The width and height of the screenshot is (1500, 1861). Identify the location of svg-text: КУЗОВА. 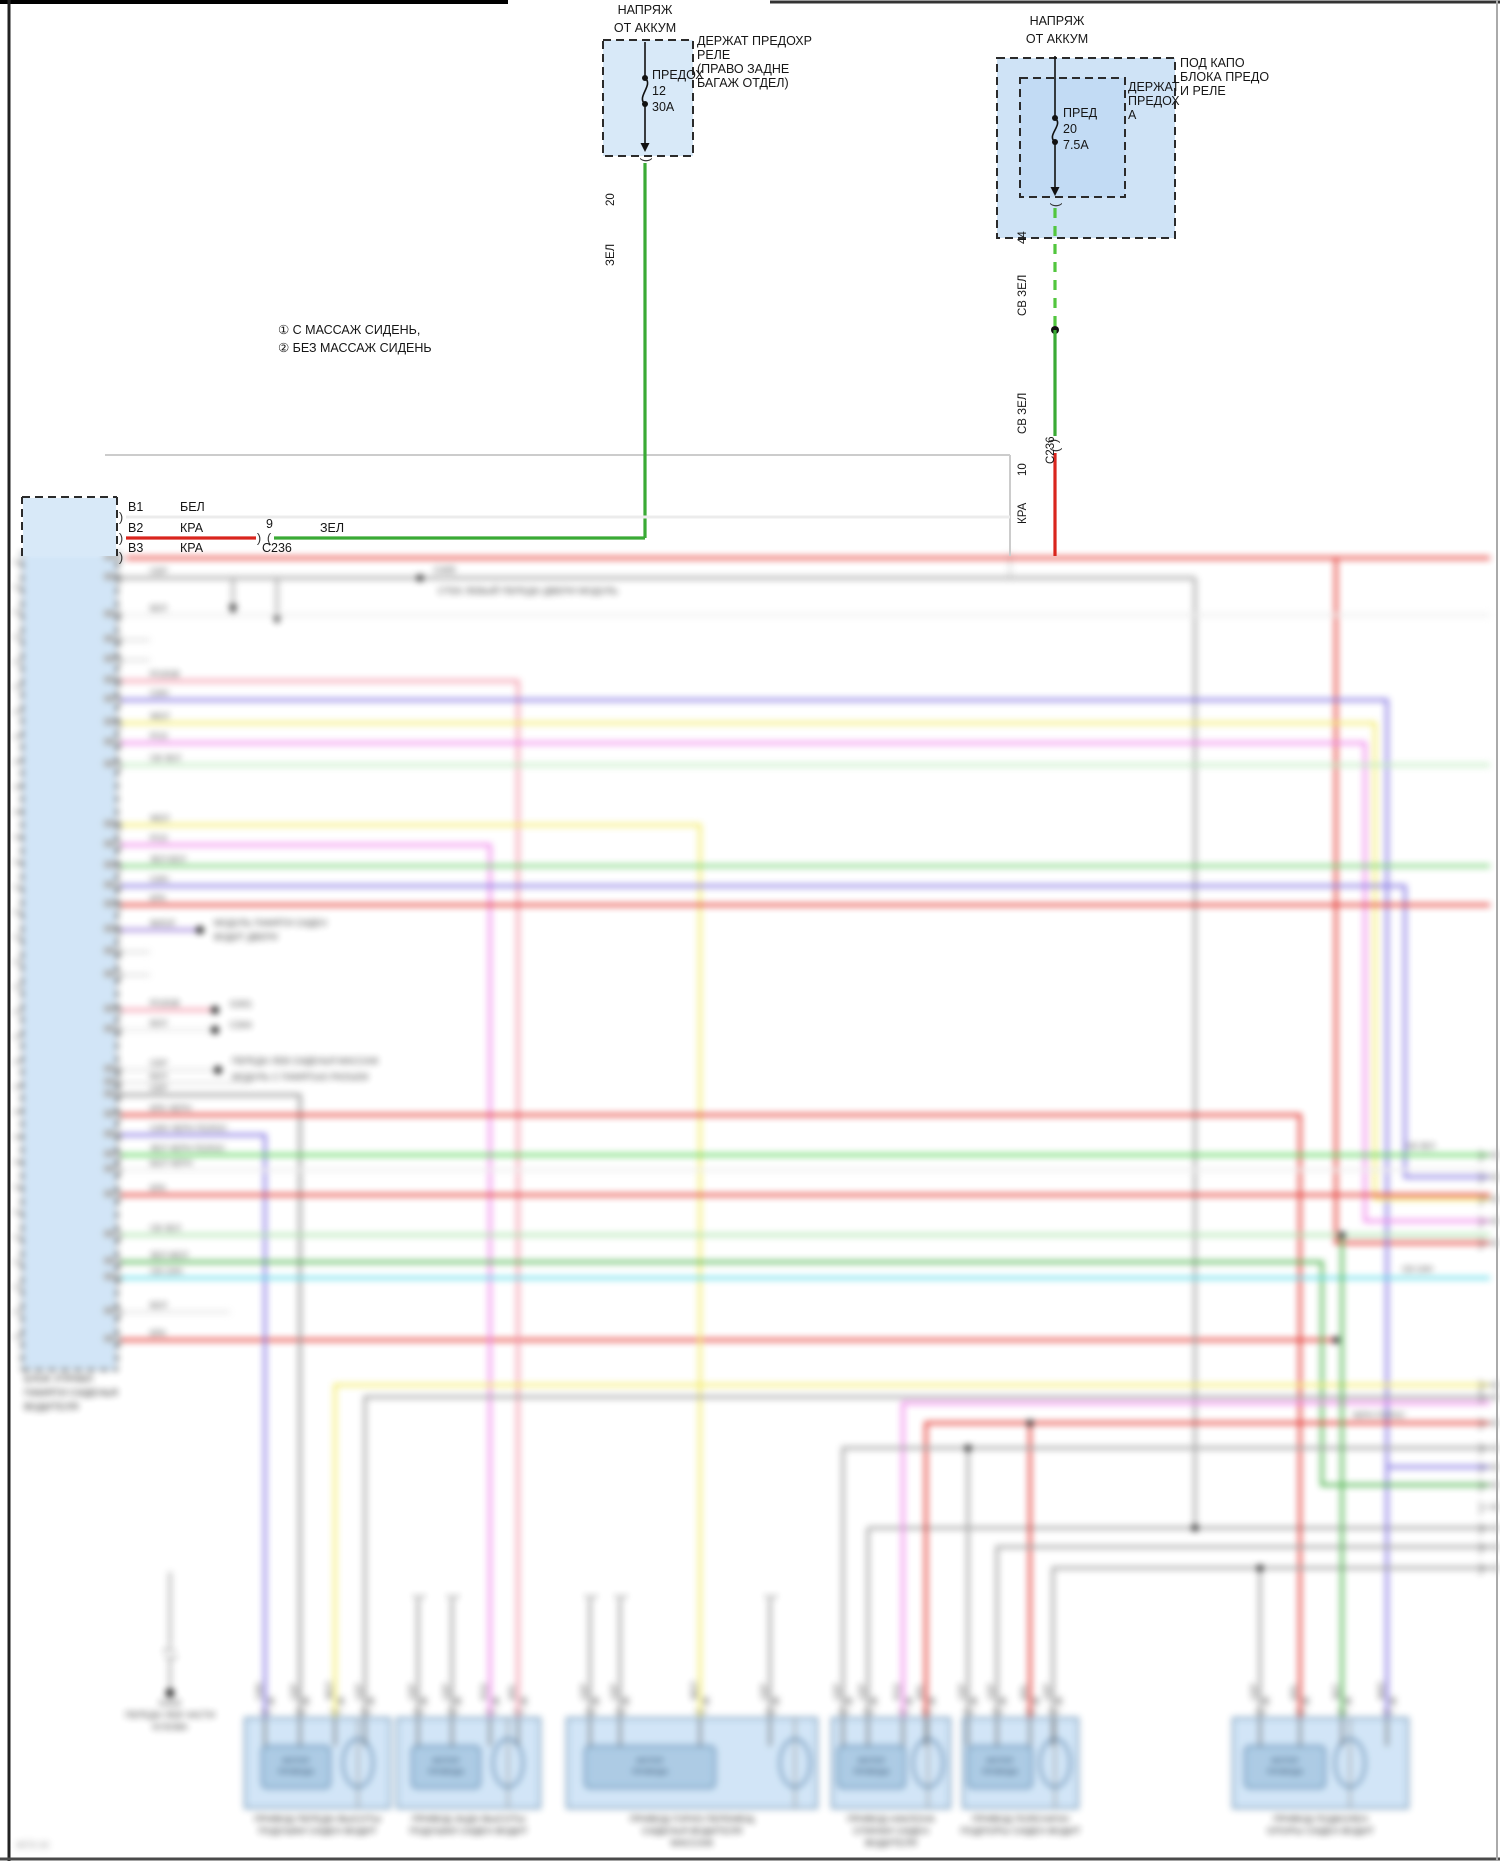
(170, 1727).